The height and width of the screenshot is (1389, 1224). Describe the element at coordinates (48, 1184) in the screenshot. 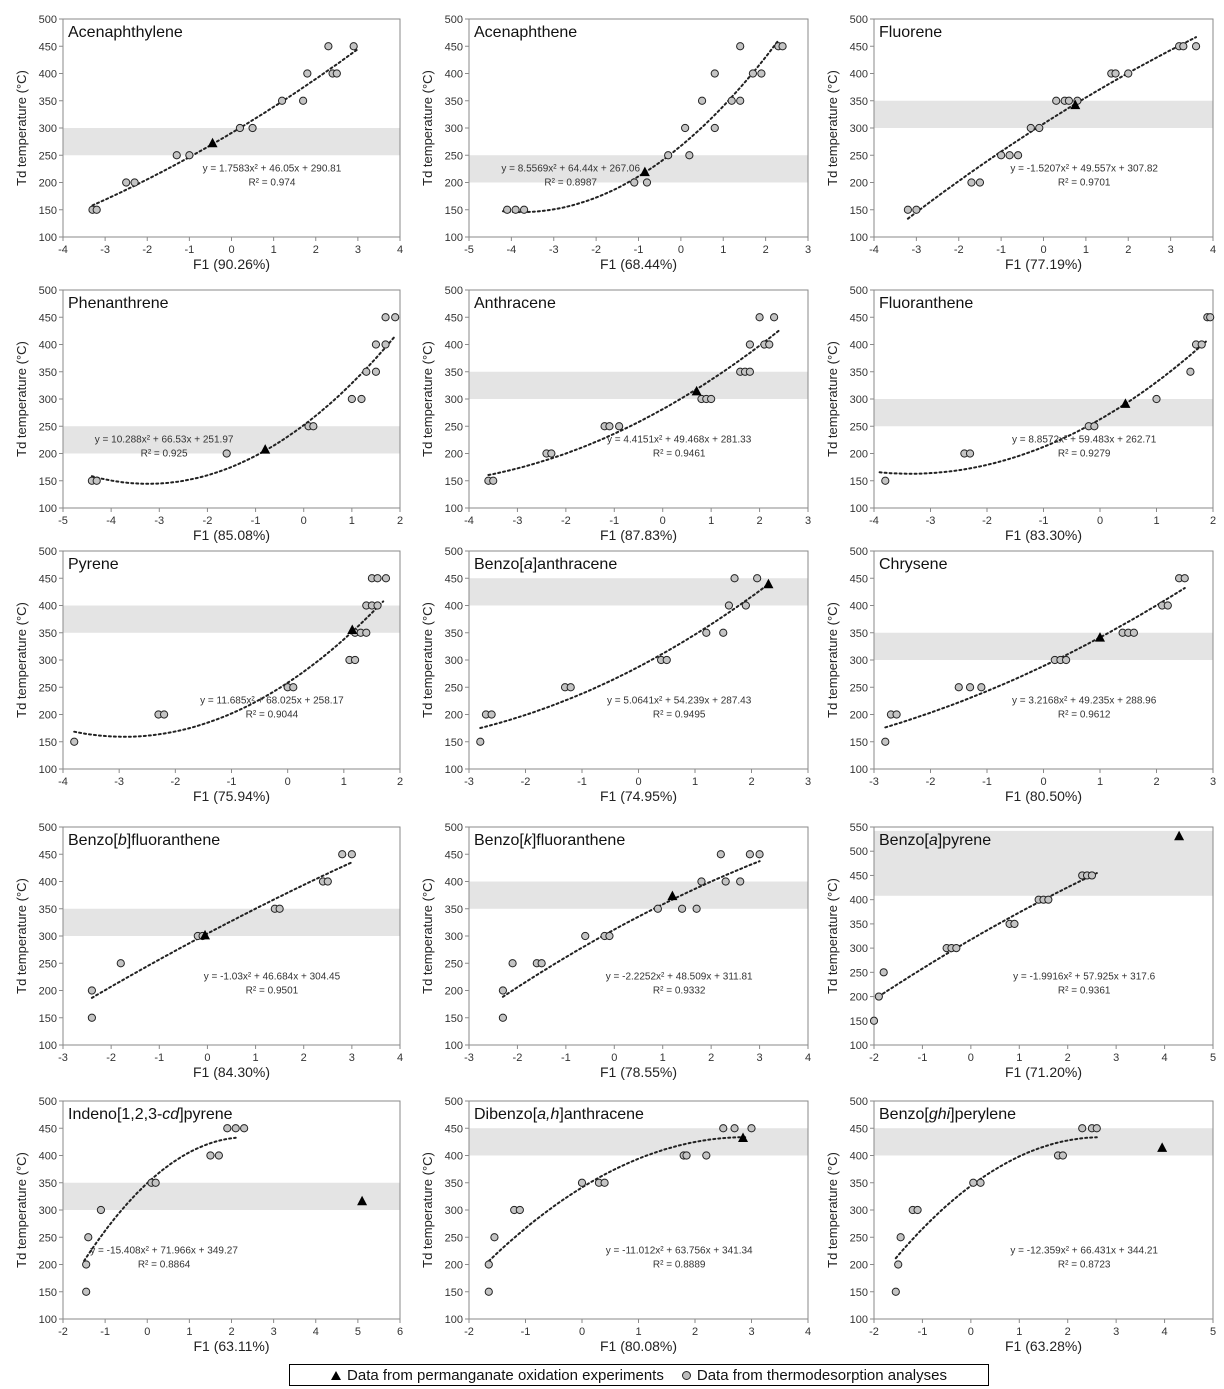

I see `y-tick-label: 350` at that location.